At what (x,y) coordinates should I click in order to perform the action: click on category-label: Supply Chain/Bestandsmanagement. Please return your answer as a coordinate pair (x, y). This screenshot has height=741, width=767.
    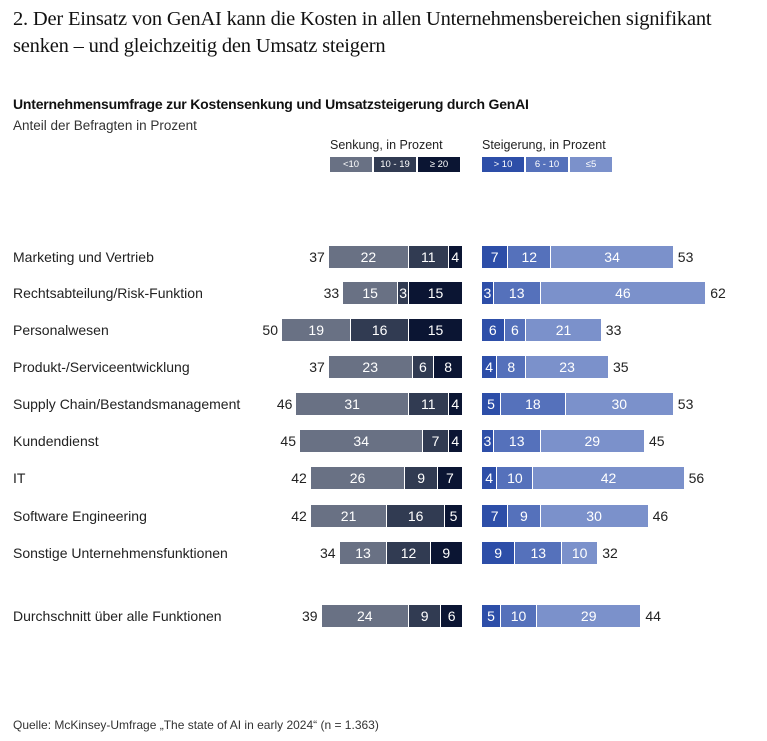
    Looking at the image, I should click on (127, 404).